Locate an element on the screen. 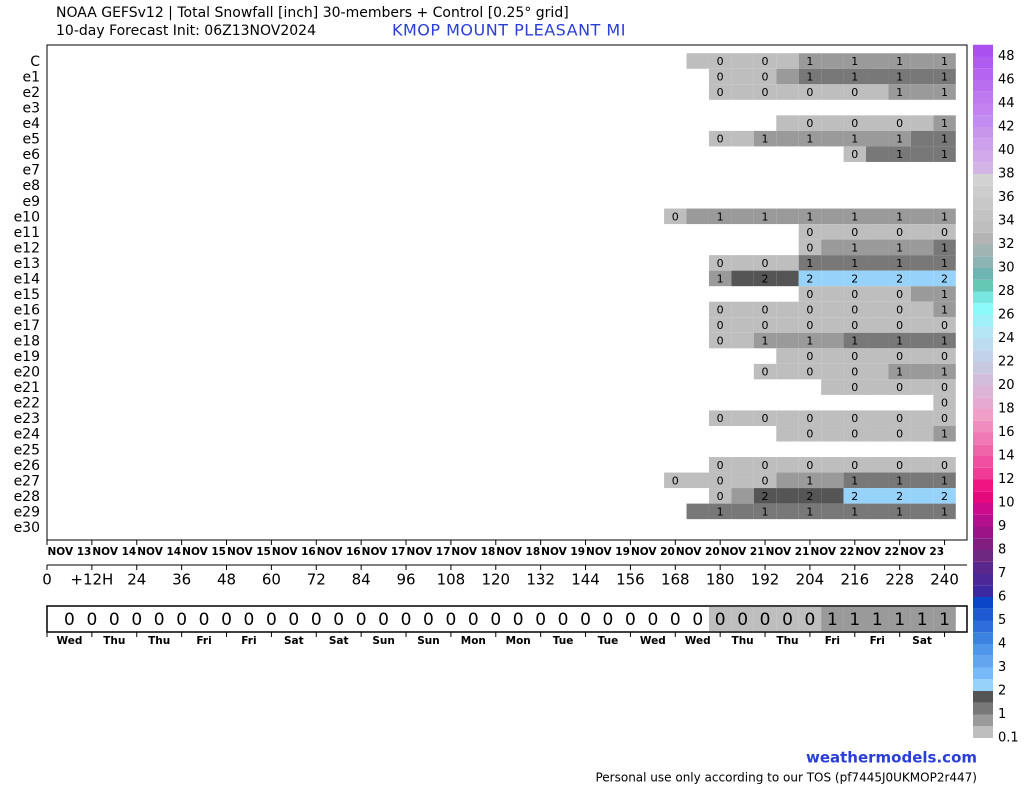 This screenshot has width=1024, height=788. colorbar-label: 4 is located at coordinates (1002, 644).